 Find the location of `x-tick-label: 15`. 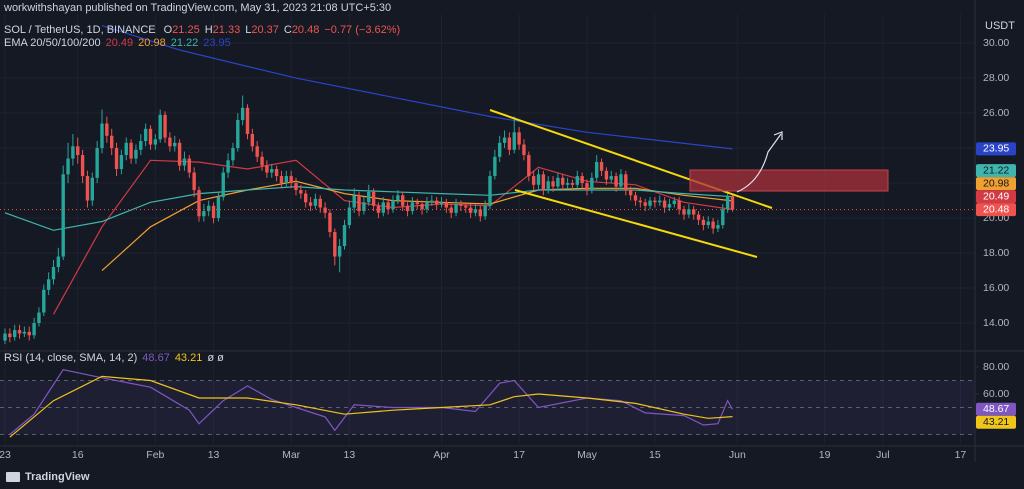

x-tick-label: 15 is located at coordinates (655, 455).